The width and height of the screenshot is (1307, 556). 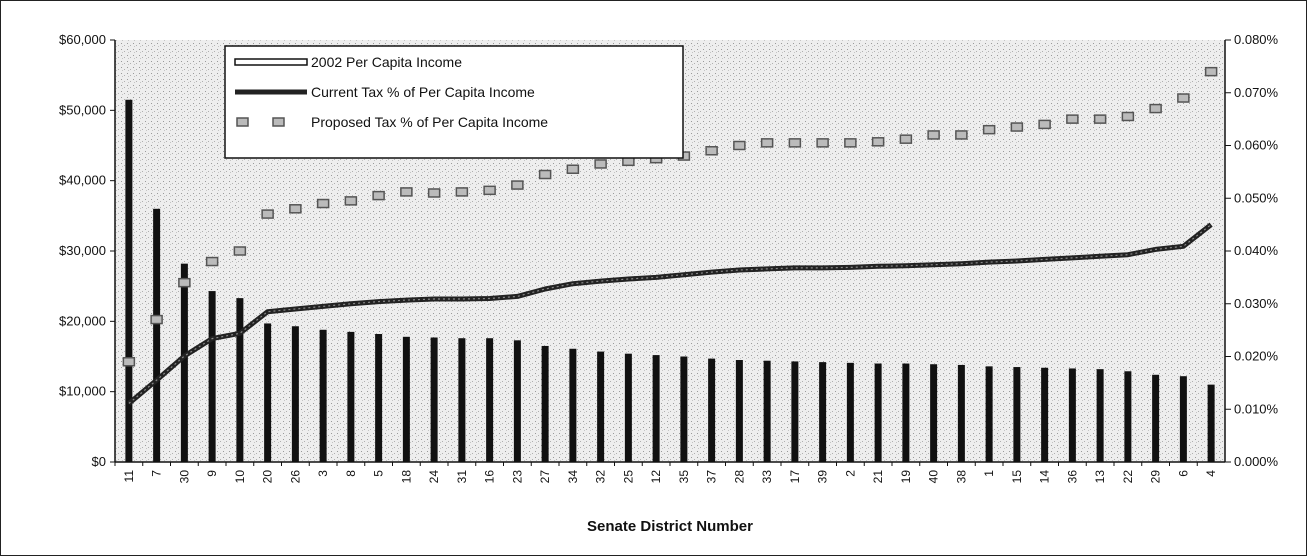 What do you see at coordinates (1017, 477) in the screenshot?
I see `x-axis-tick-label: 15` at bounding box center [1017, 477].